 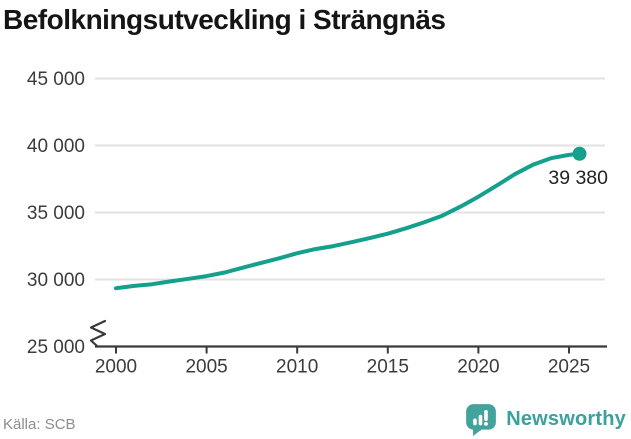 What do you see at coordinates (116, 367) in the screenshot?
I see `x-tick-label: 2000` at bounding box center [116, 367].